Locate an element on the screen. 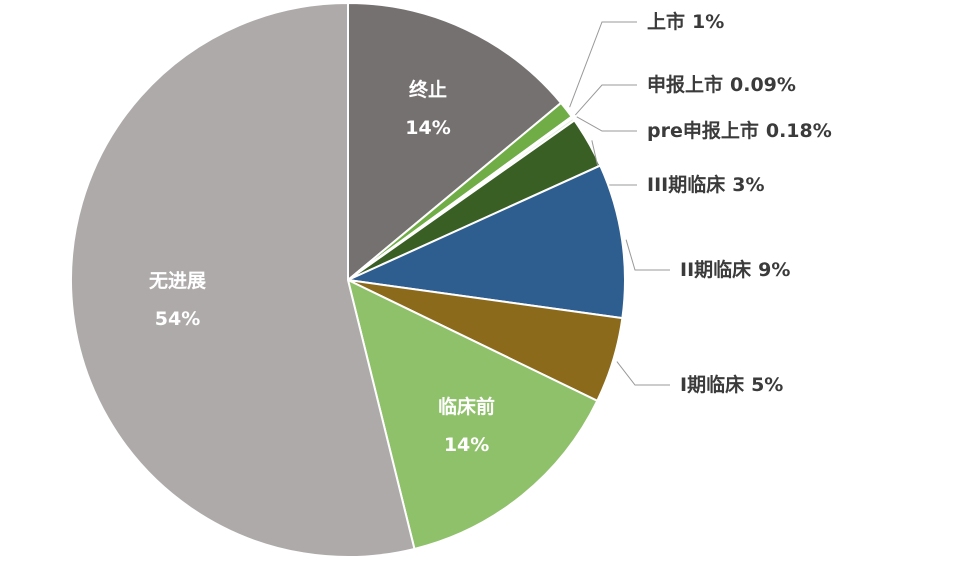 The image size is (974, 567). slice-value-label: 1% is located at coordinates (708, 22).